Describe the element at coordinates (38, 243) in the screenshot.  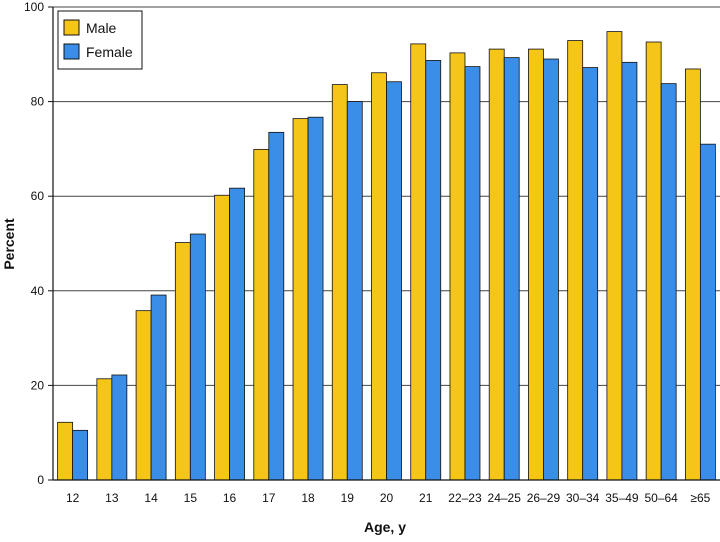
I see `y-tick-labels: 0 20 40 60 80 100` at that location.